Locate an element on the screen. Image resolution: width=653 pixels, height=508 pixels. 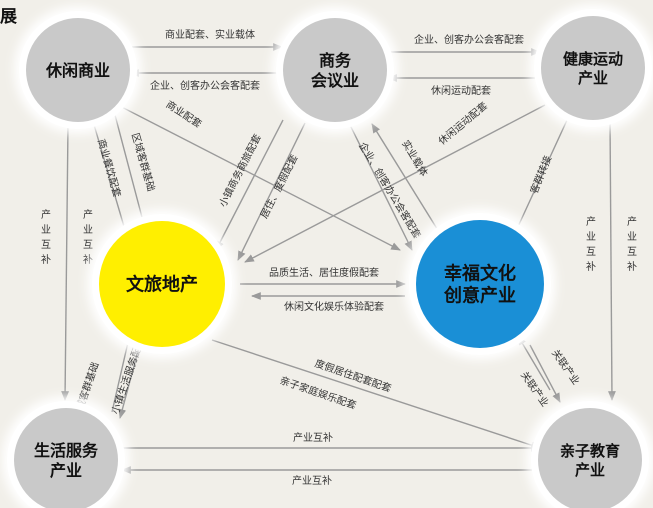
edge-label-health-to-business: 休闲运动配套 is located at coordinates (461, 90).